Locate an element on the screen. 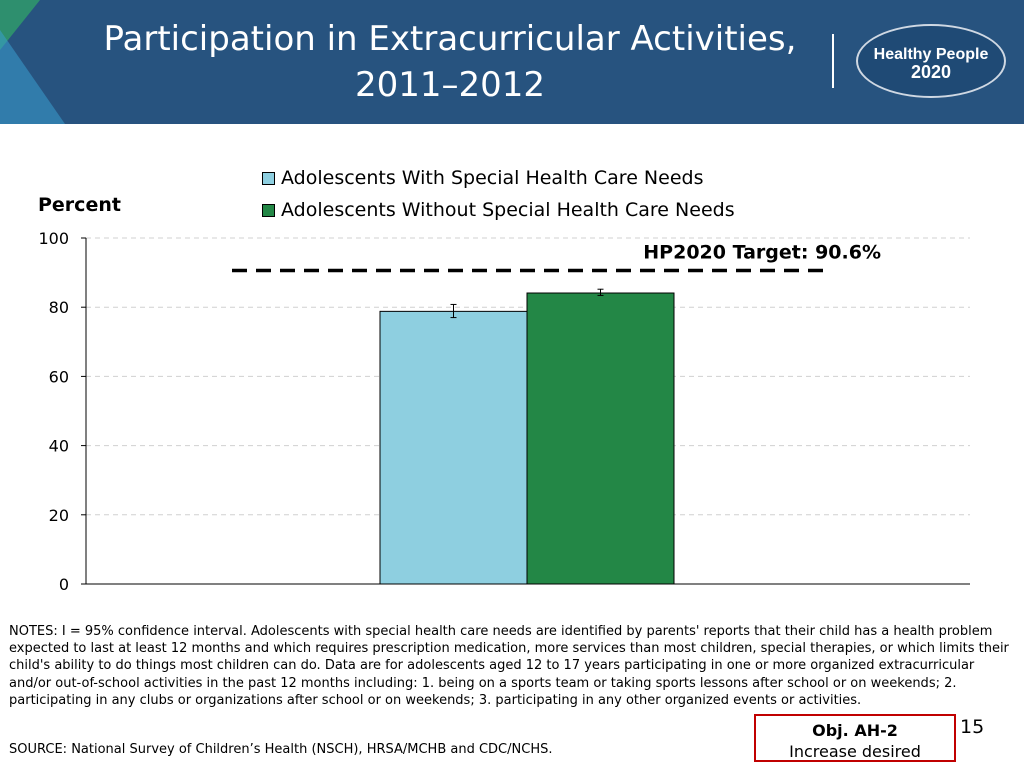 The image size is (1024, 768). logo-text-line-1: Healthy People is located at coordinates (931, 54).